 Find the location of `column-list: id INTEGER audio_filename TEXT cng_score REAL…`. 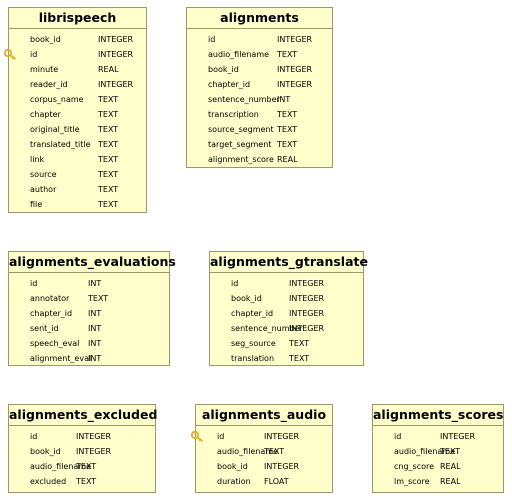

column-list: id INTEGER audio_filename TEXT cng_score REAL… is located at coordinates (438, 457).